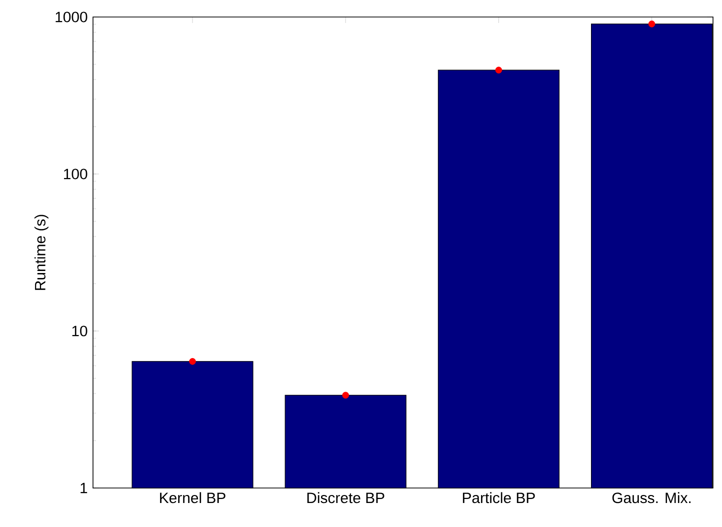  What do you see at coordinates (72, 17) in the screenshot?
I see `y-tick-label: 1000` at bounding box center [72, 17].